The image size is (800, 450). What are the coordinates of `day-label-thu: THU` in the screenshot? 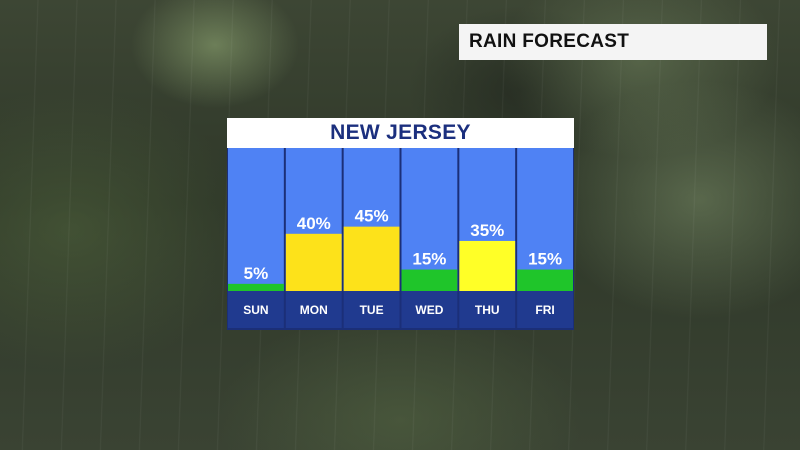 It's located at (487, 310).